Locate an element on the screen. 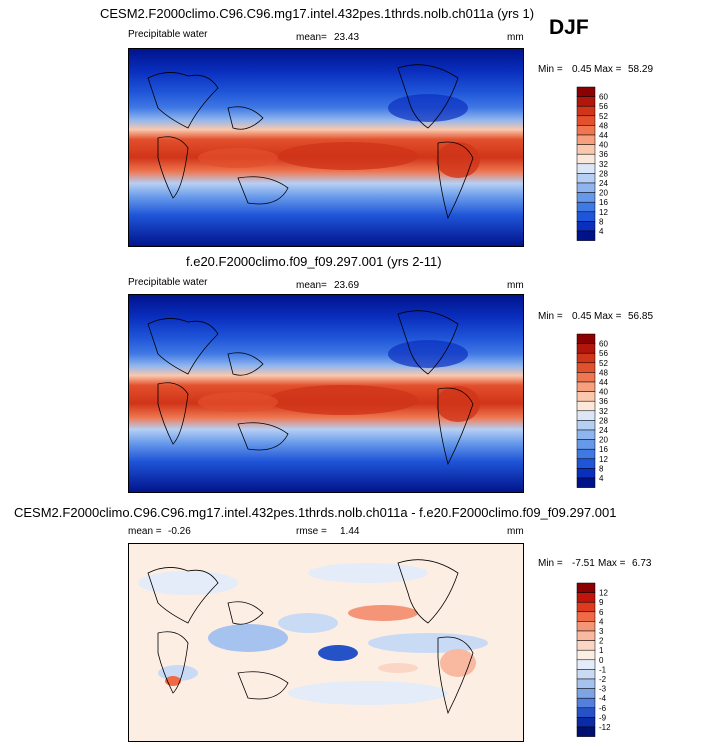  panel1-dry-north is located at coordinates (428, 108).